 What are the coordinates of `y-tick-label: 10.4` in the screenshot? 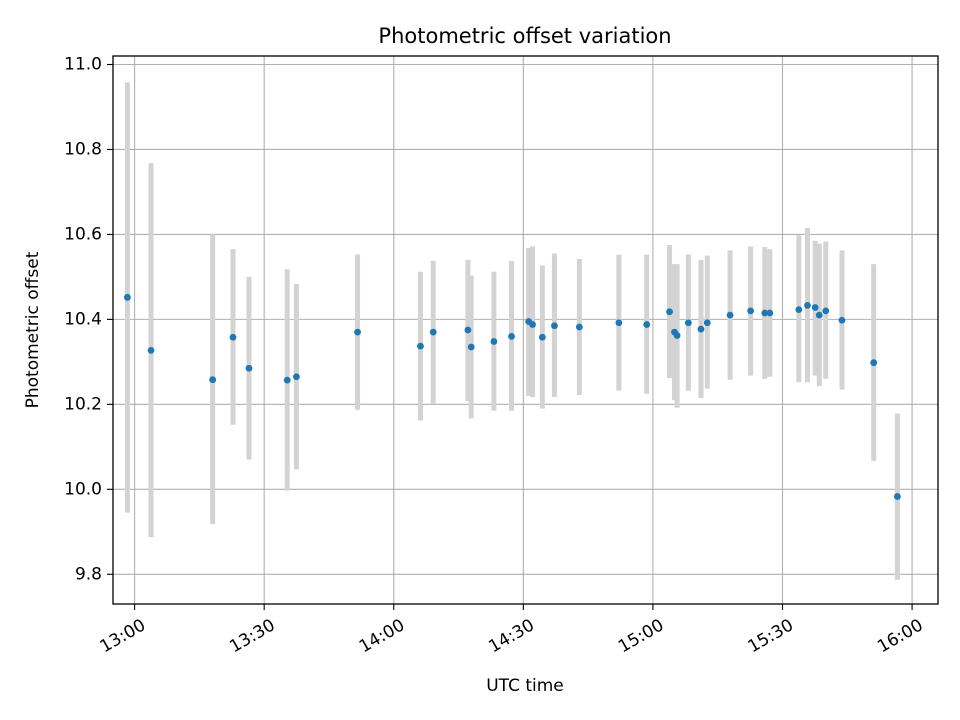 It's located at (83, 319).